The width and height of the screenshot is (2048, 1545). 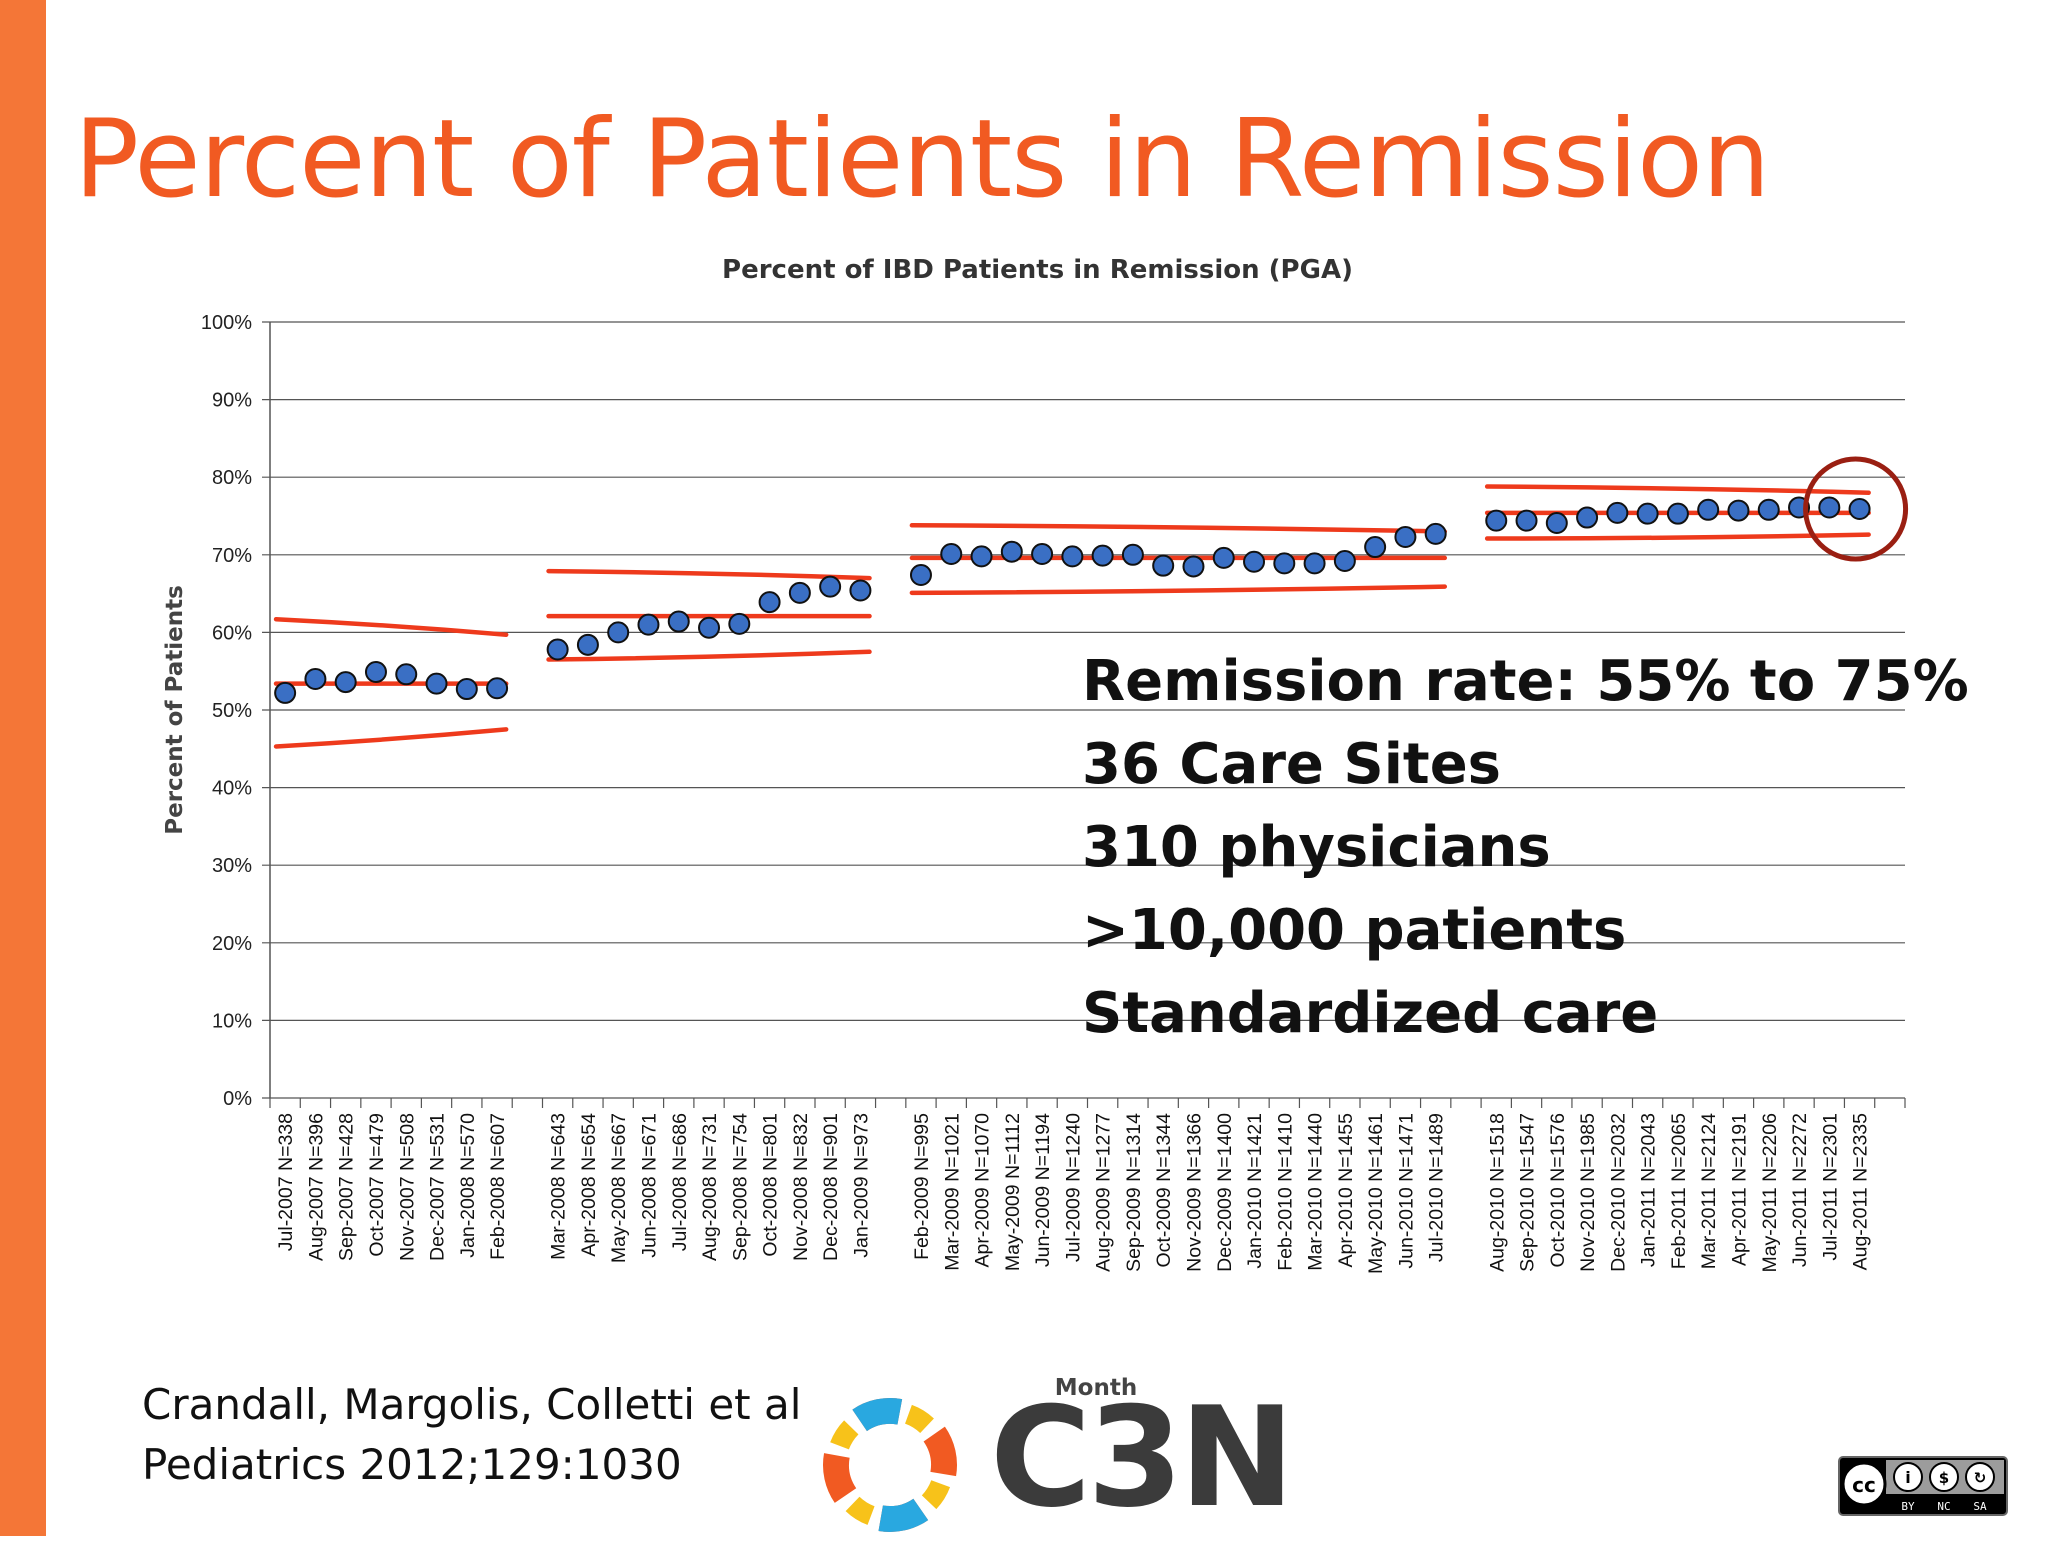 I want to click on x-tick-label: Oct-2010 N=1576, so click(x=1558, y=1190).